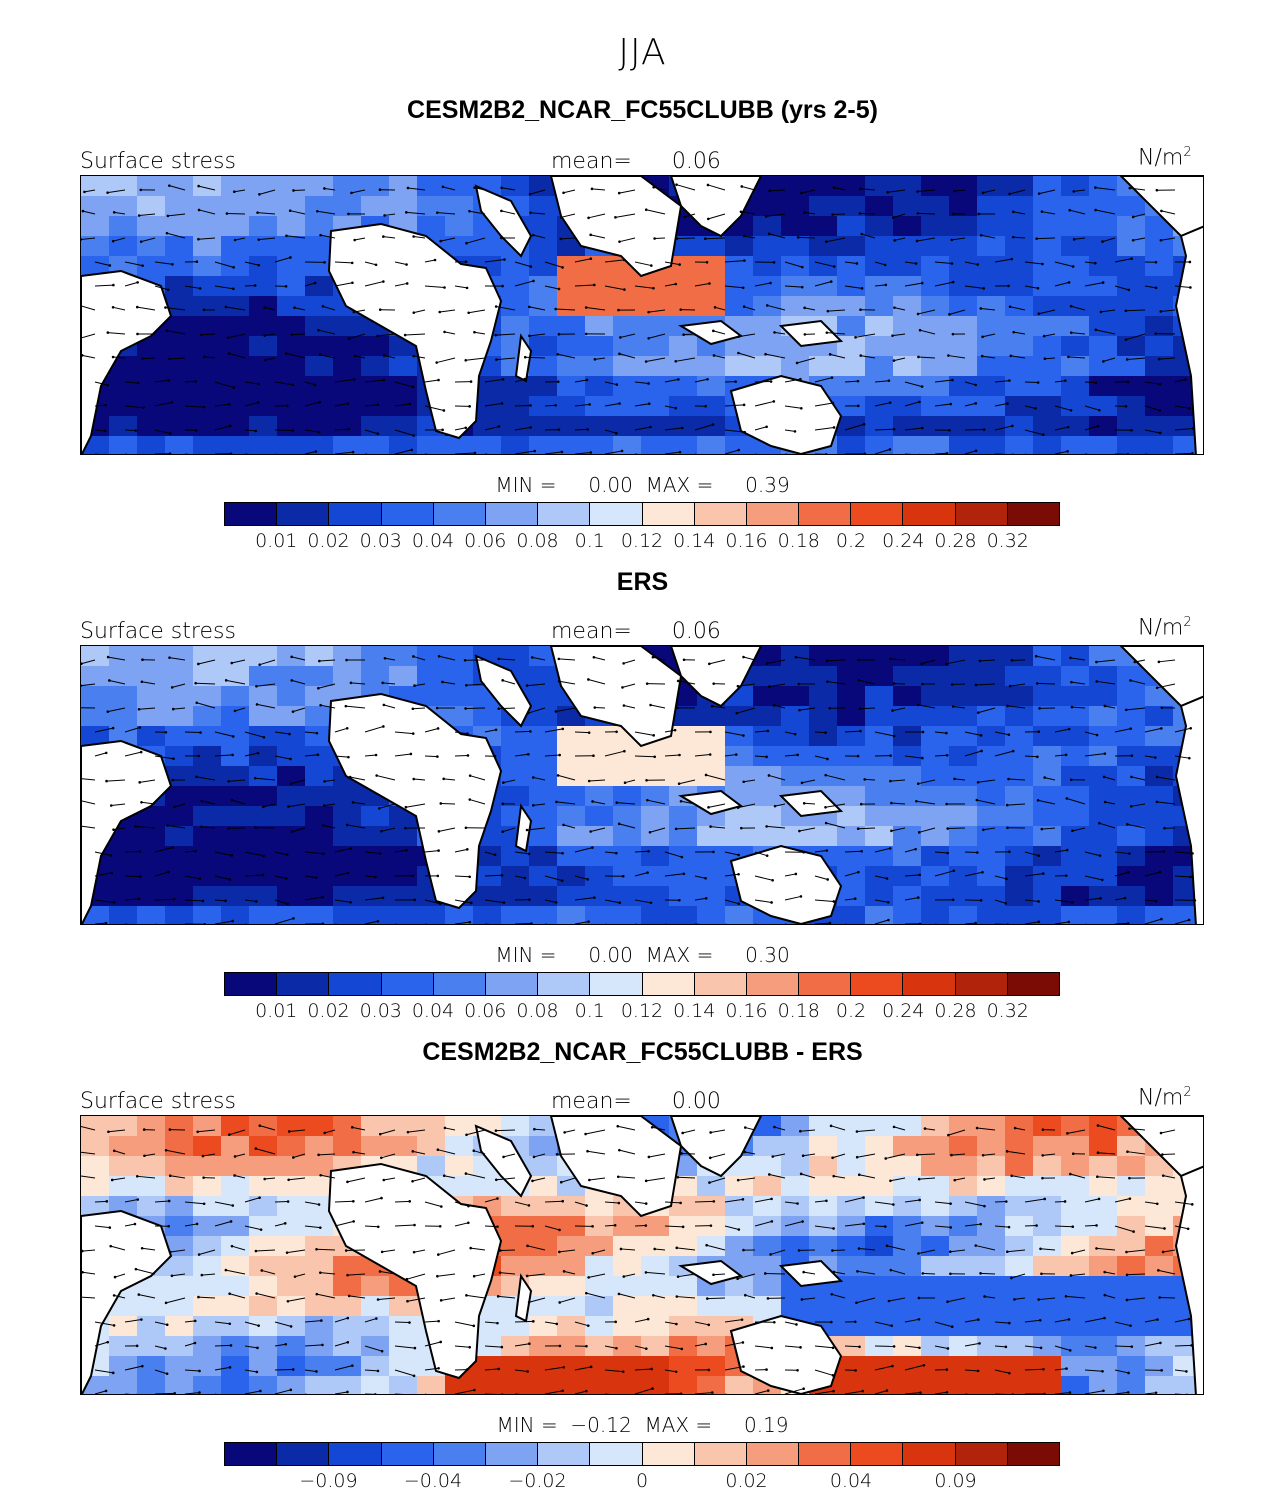 Image resolution: width=1285 pixels, height=1494 pixels. What do you see at coordinates (798, 1011) in the screenshot?
I see `colorbar-tick-label: 0.18` at bounding box center [798, 1011].